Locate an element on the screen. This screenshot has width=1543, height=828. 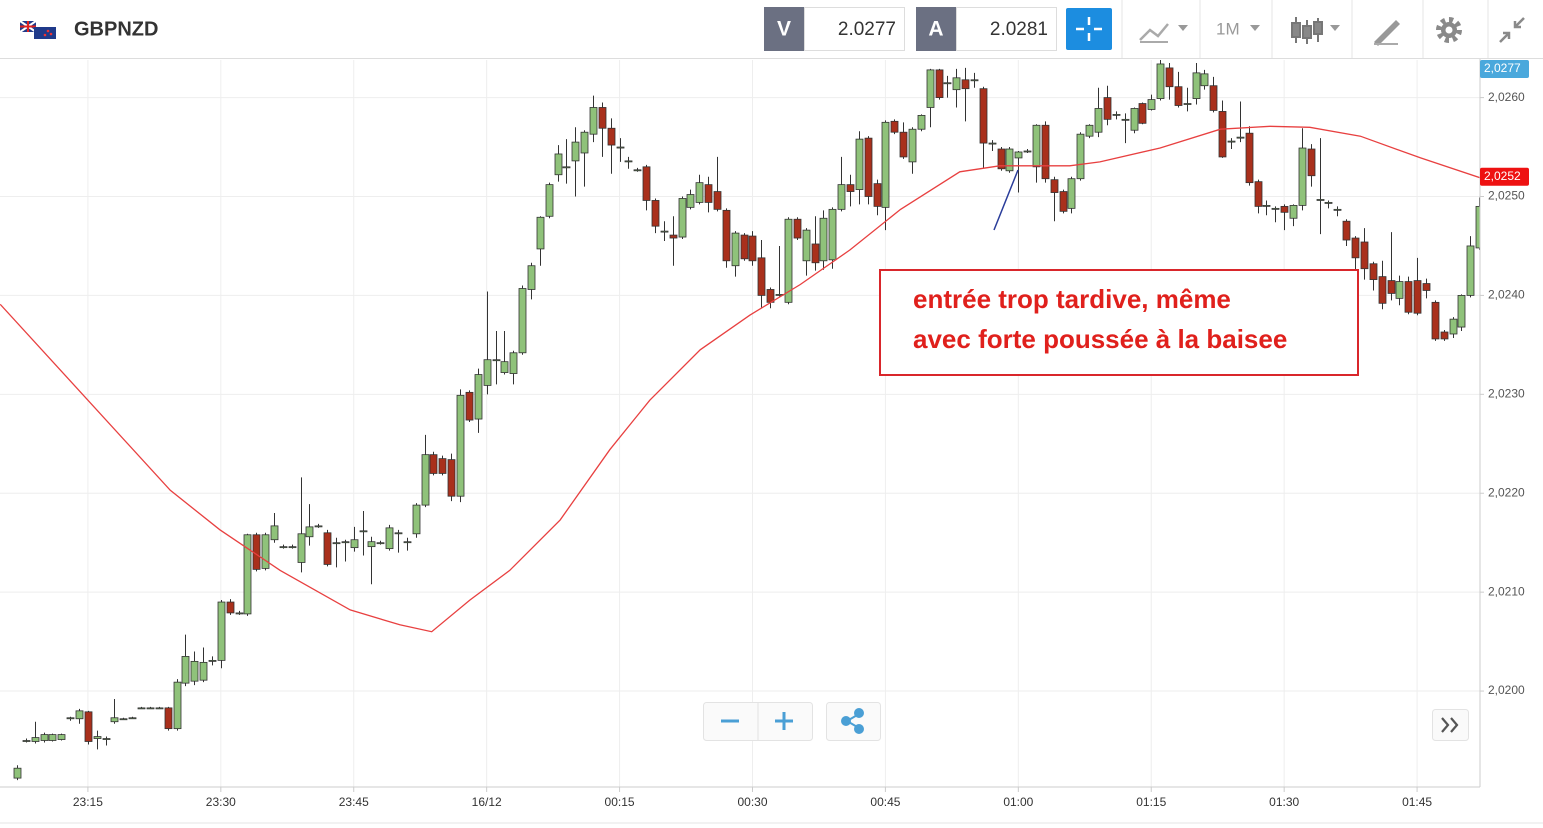
timeframe-button: 1M is located at coordinates (1238, 28).